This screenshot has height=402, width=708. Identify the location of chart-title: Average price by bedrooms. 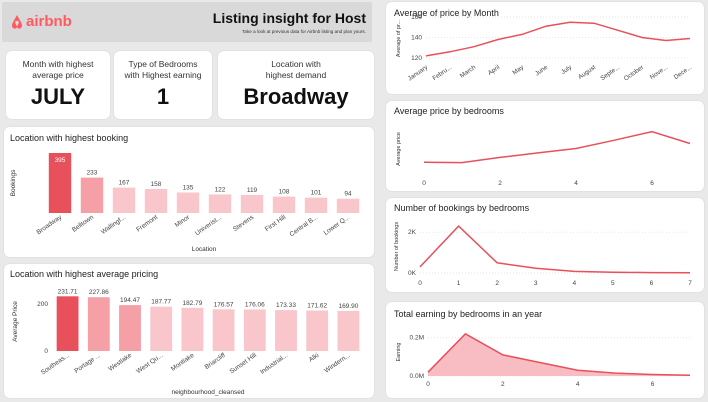
(449, 111).